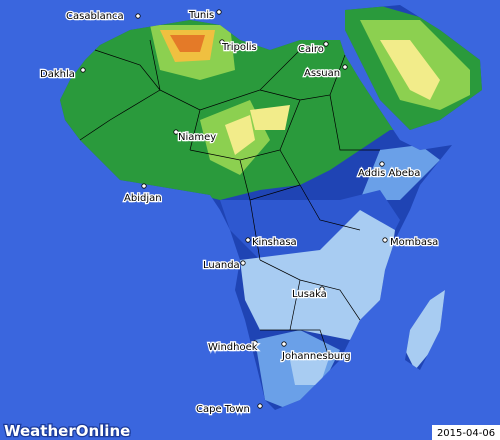 The height and width of the screenshot is (440, 500). Describe the element at coordinates (239, 47) in the screenshot. I see `city-label: Tripolis` at that location.